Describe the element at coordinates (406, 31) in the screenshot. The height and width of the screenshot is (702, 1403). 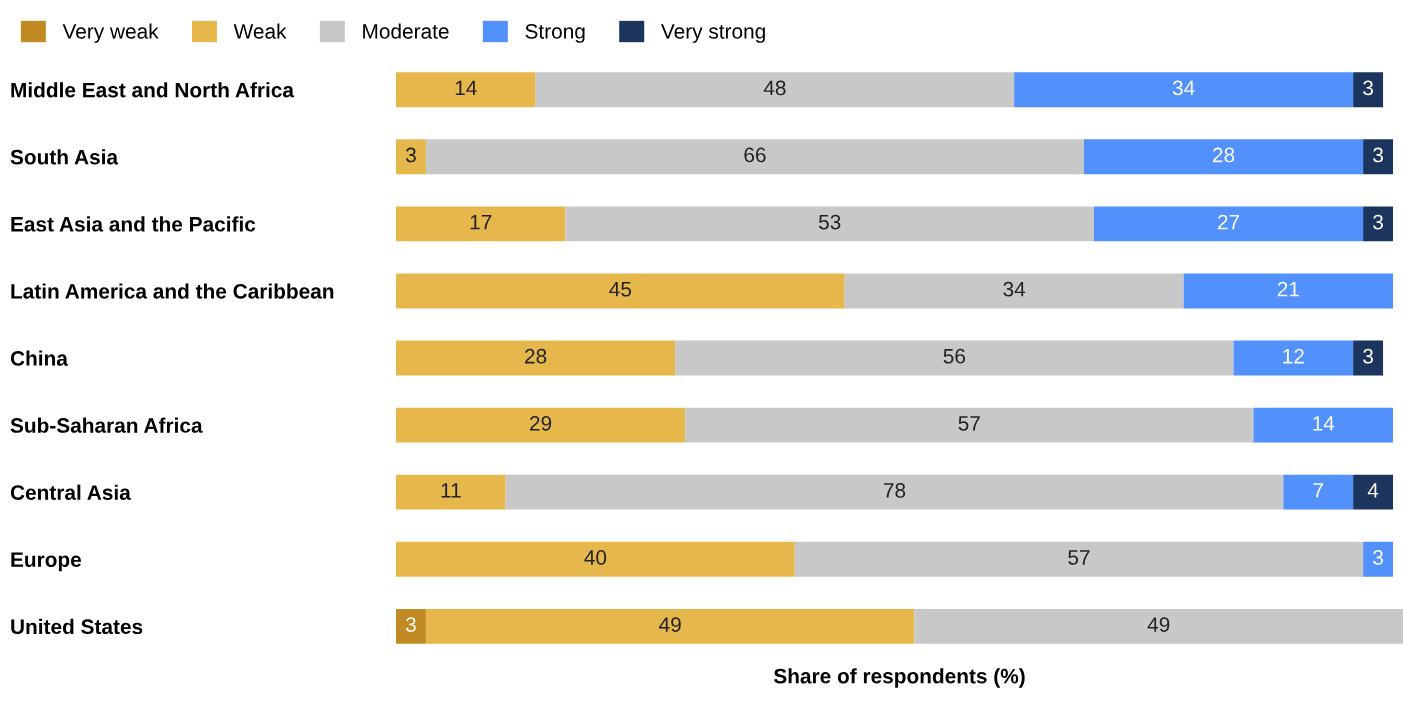
I see `legend-label: Moderate` at that location.